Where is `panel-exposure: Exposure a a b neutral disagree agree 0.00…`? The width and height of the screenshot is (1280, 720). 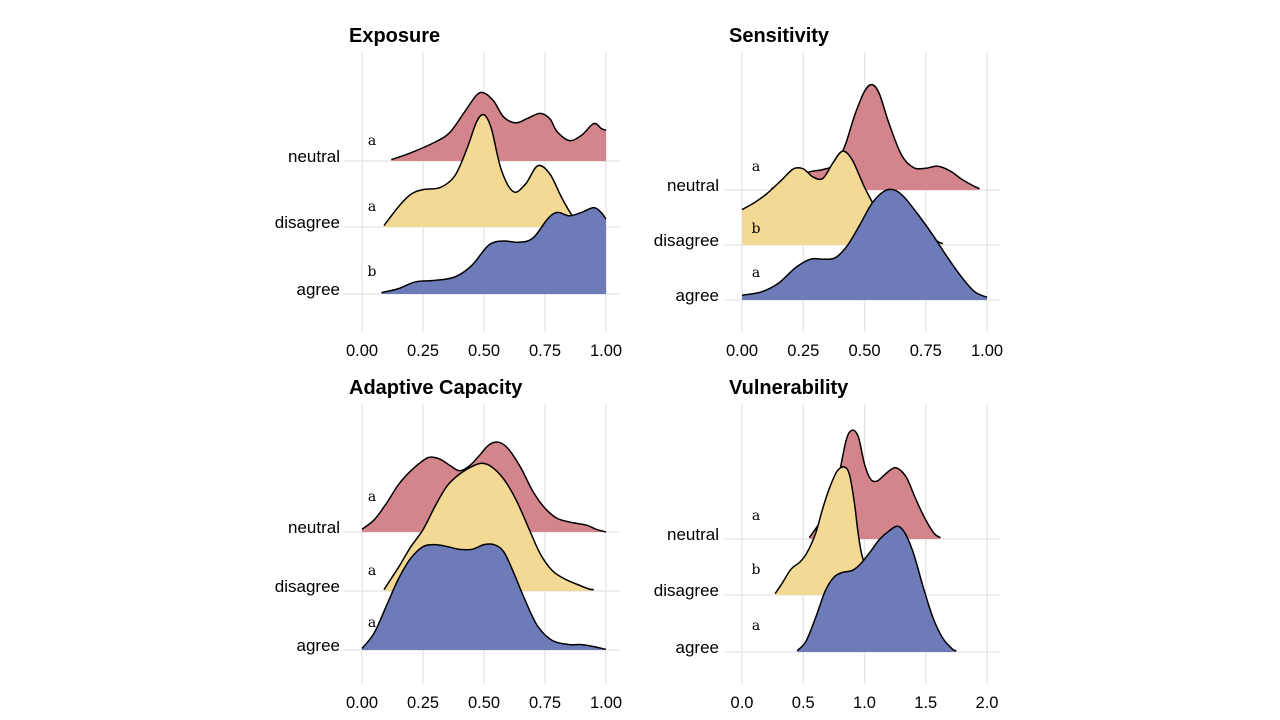
panel-exposure: Exposure a a b neutral disagree agree 0.00… is located at coordinates (448, 192).